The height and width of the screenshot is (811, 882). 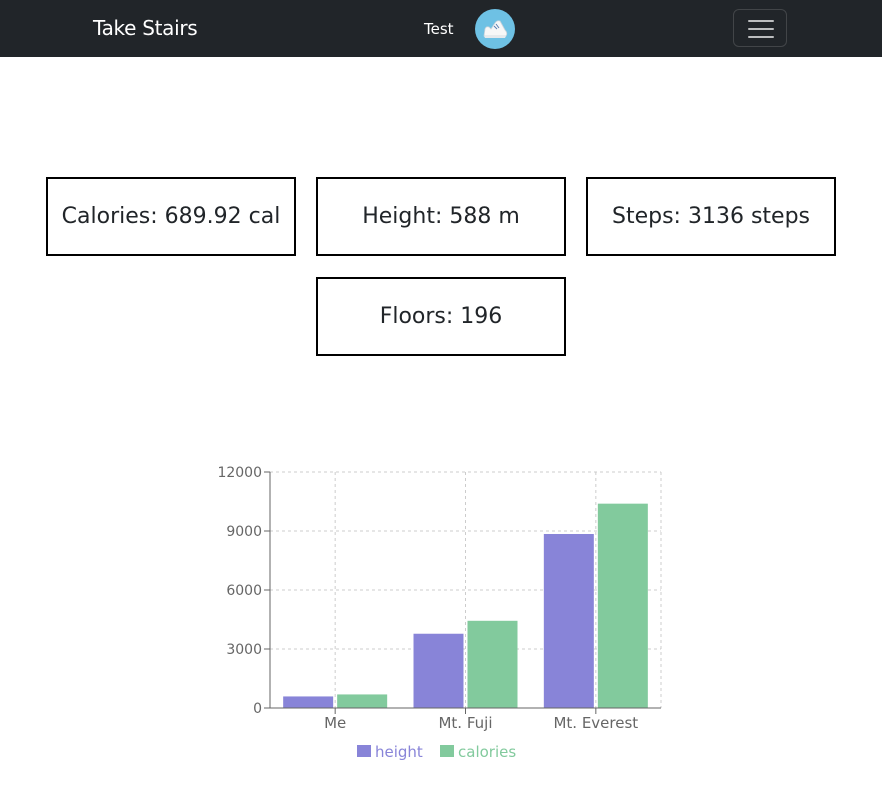 What do you see at coordinates (761, 21) in the screenshot?
I see `hamburger-menu-icon` at bounding box center [761, 21].